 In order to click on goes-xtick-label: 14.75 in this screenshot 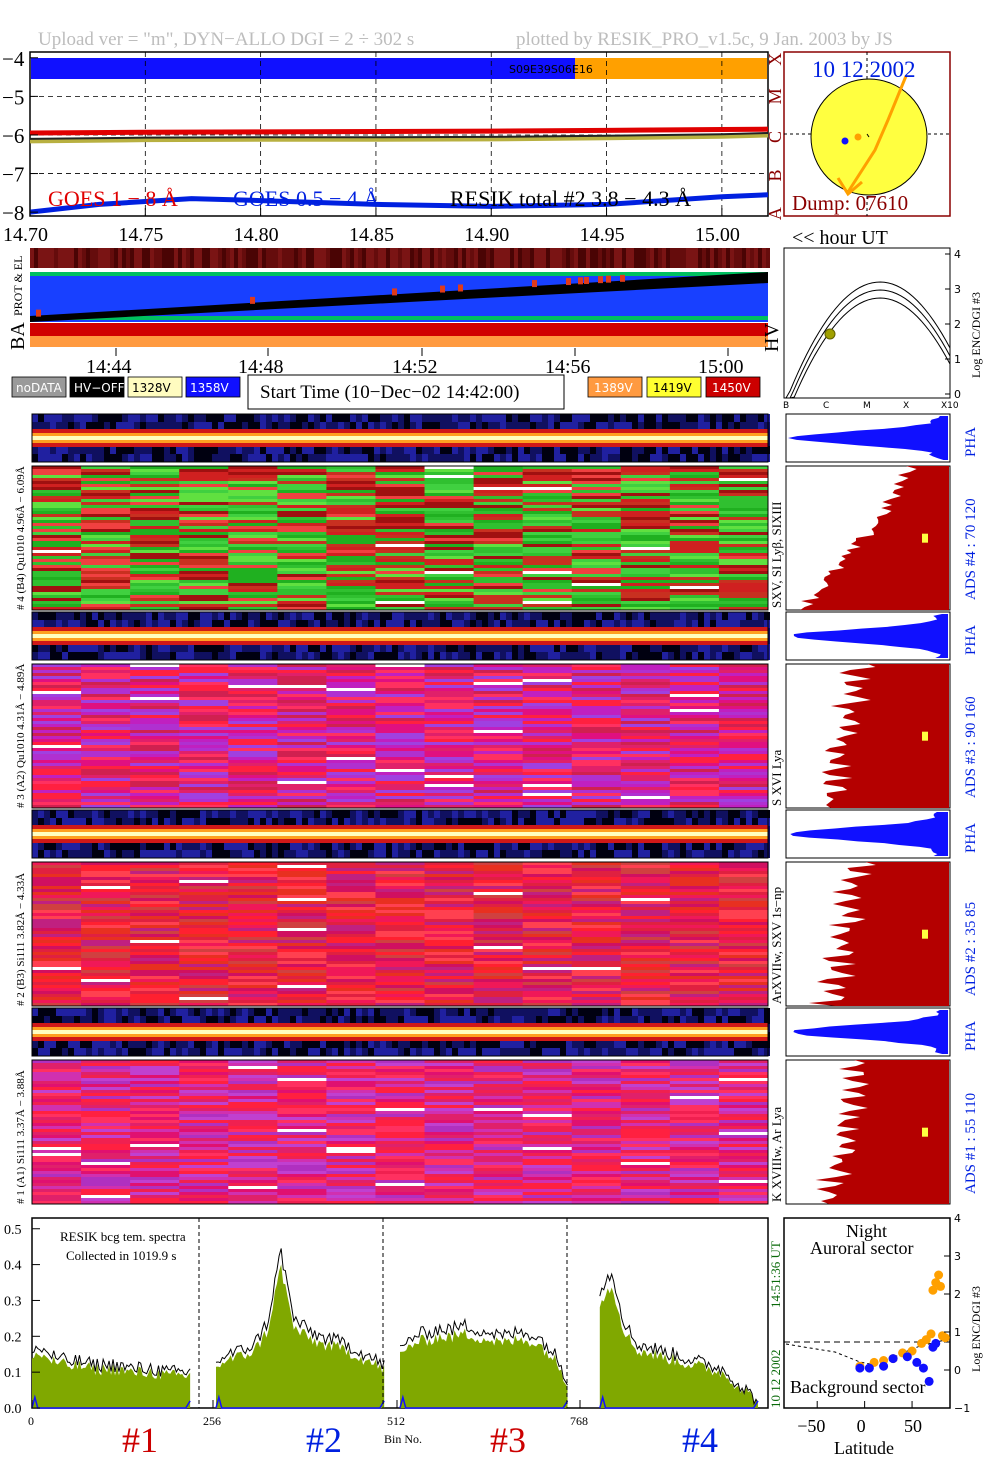, I will do `click(140, 235)`.